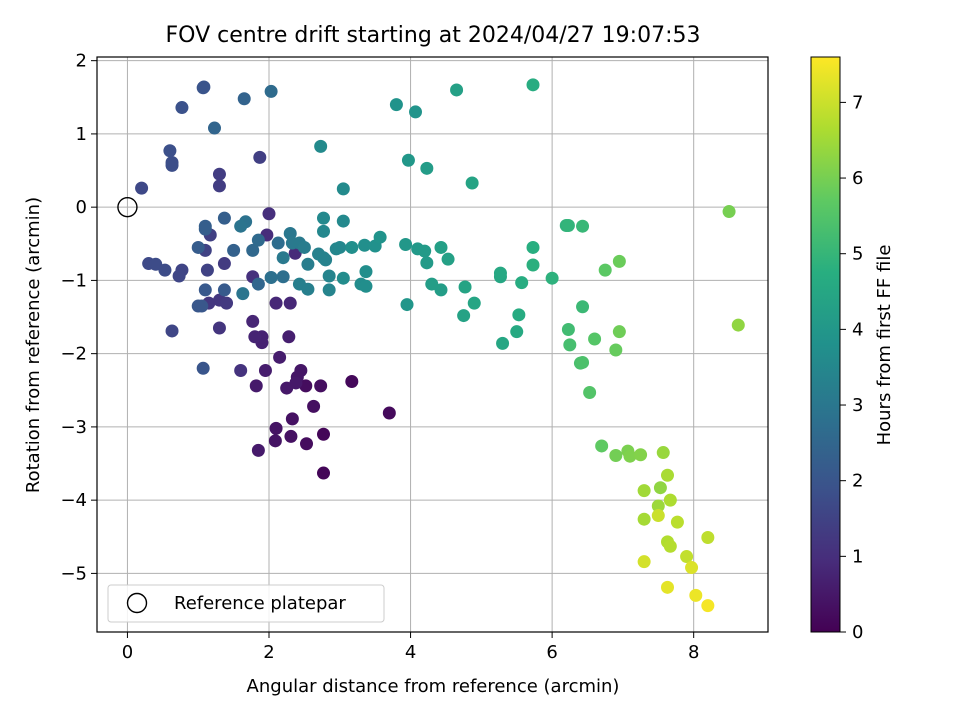  Describe the element at coordinates (857, 481) in the screenshot. I see `colorbar-tick-label: 2` at that location.